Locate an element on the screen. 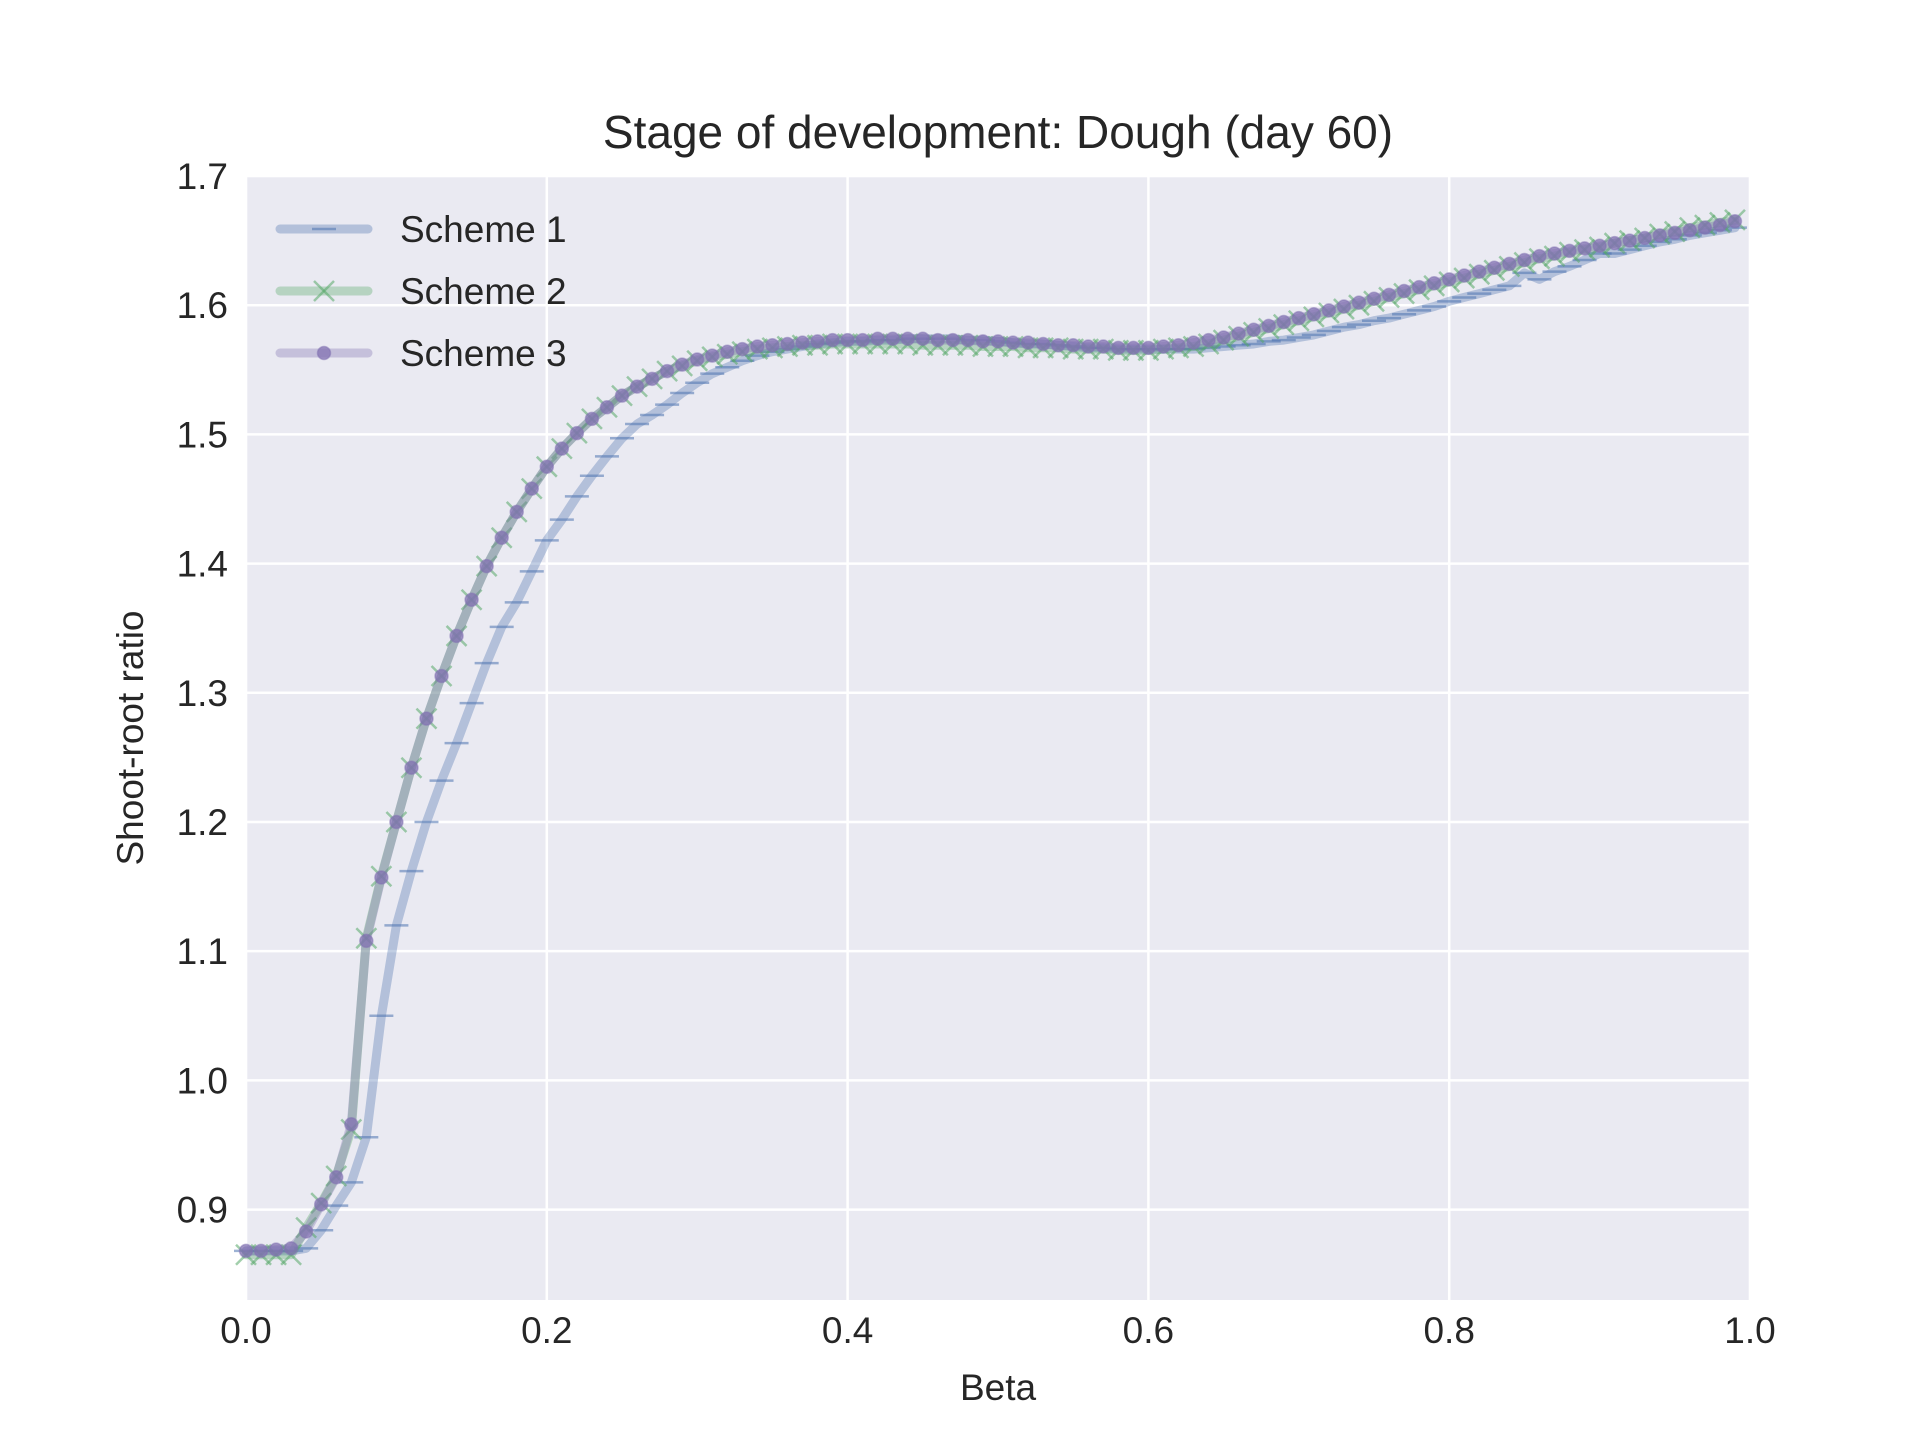  x-tick-label: 0.2 is located at coordinates (546, 1330).